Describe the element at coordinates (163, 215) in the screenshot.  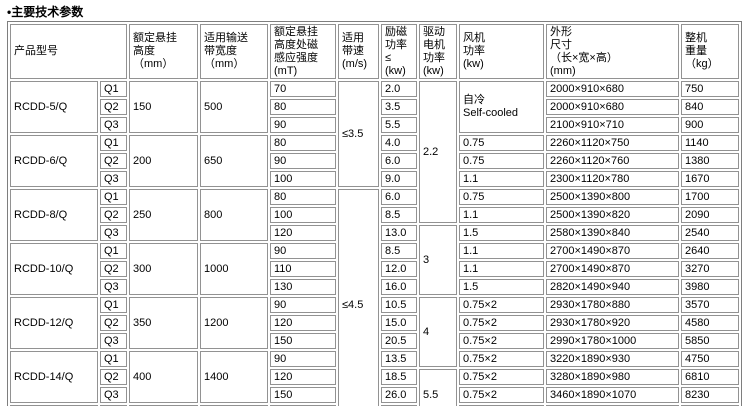
I see `height-cell: 250` at that location.